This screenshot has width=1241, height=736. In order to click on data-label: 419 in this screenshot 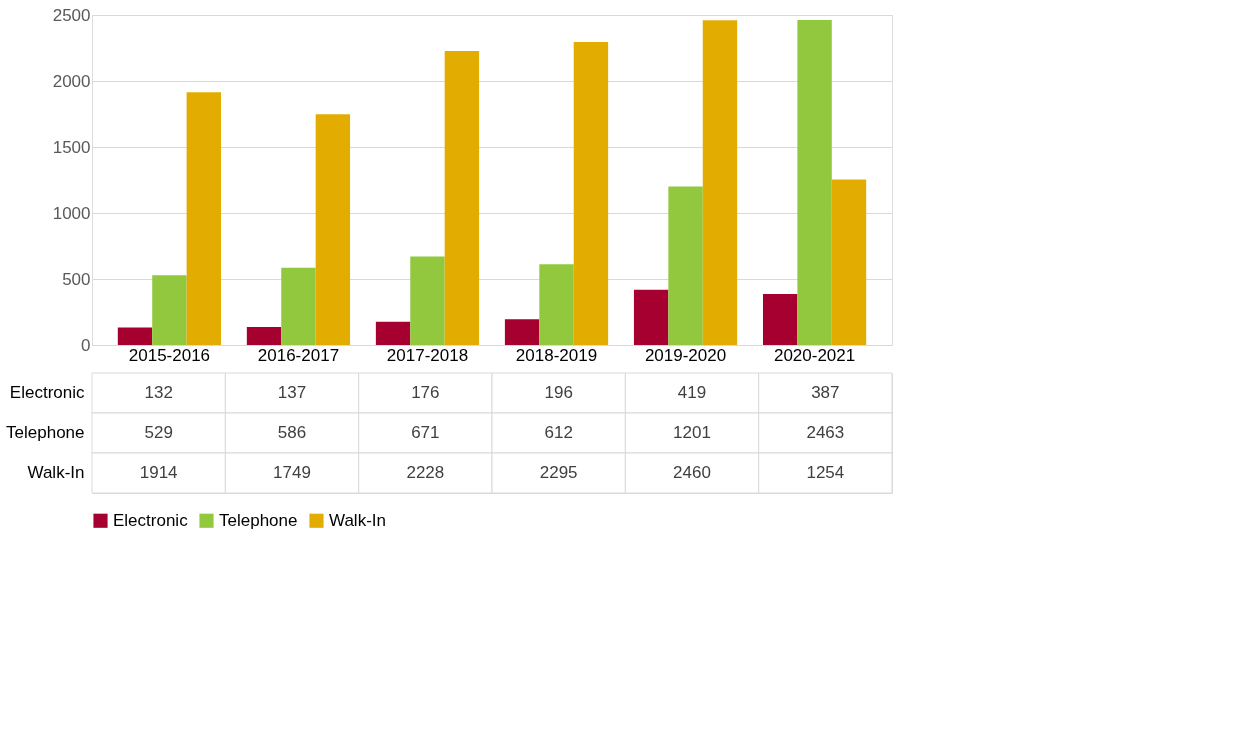, I will do `click(692, 392)`.